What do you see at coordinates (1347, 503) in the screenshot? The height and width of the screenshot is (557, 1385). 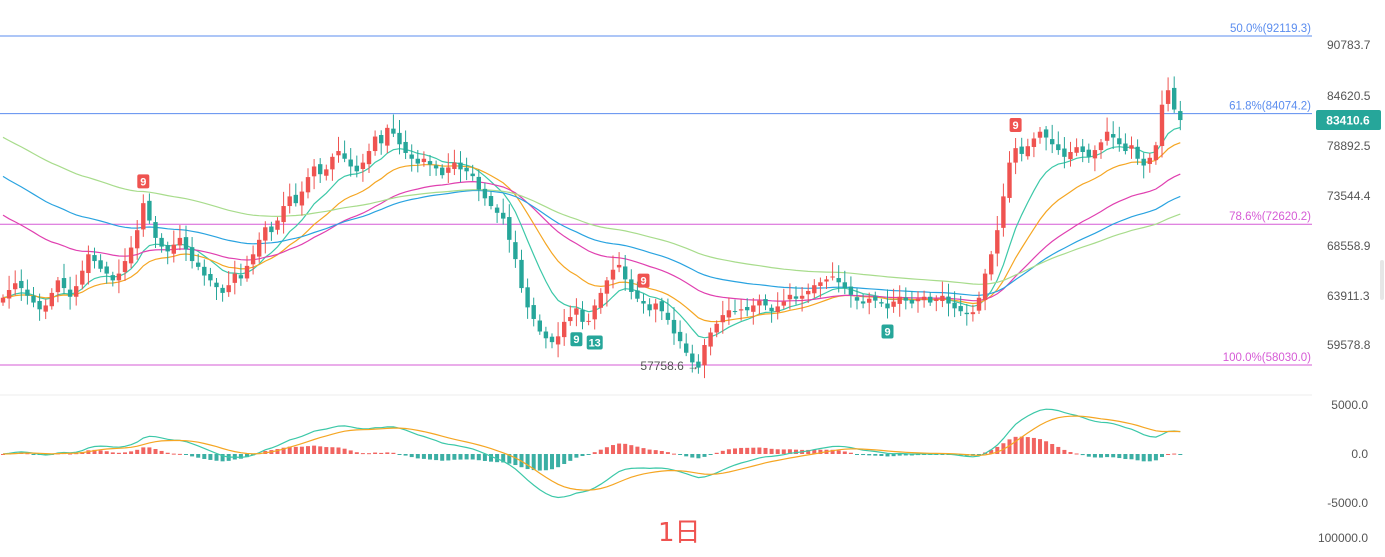 I see `macd-axis-tick: -5000.0` at bounding box center [1347, 503].